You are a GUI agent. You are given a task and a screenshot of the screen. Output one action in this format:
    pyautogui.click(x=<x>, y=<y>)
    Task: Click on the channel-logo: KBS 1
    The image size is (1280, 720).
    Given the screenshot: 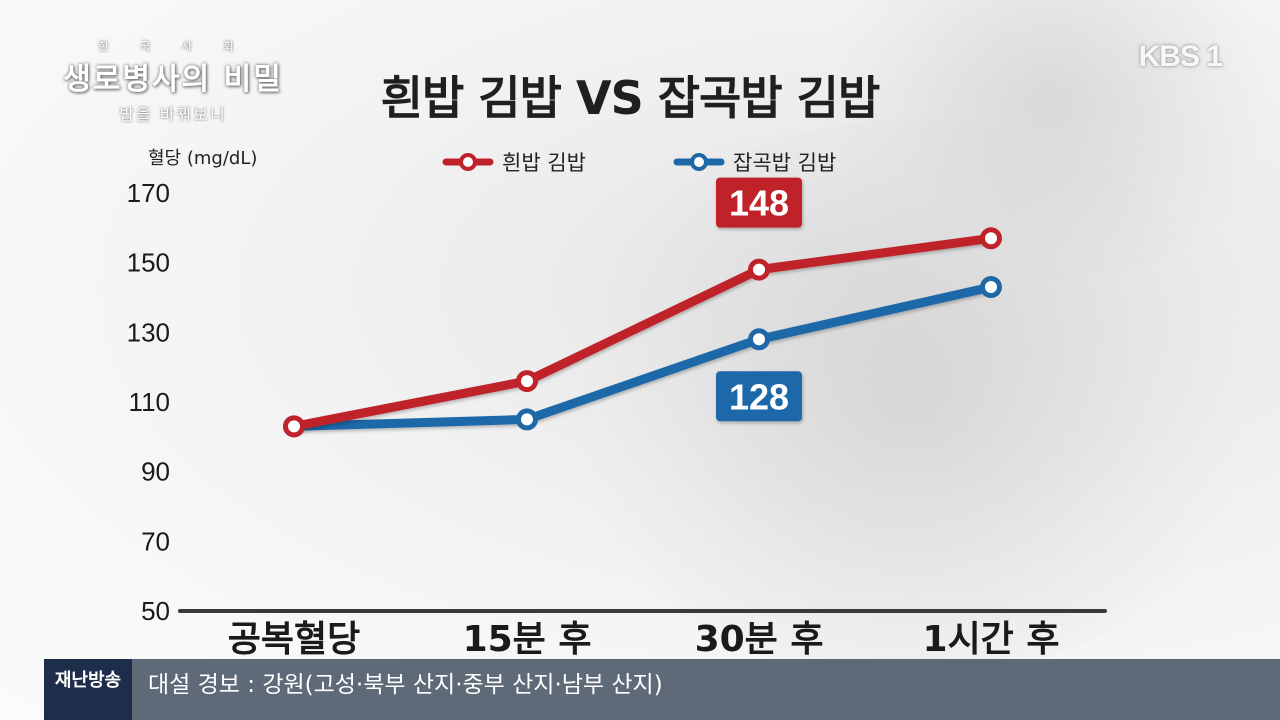 What is the action you would take?
    pyautogui.click(x=1180, y=56)
    